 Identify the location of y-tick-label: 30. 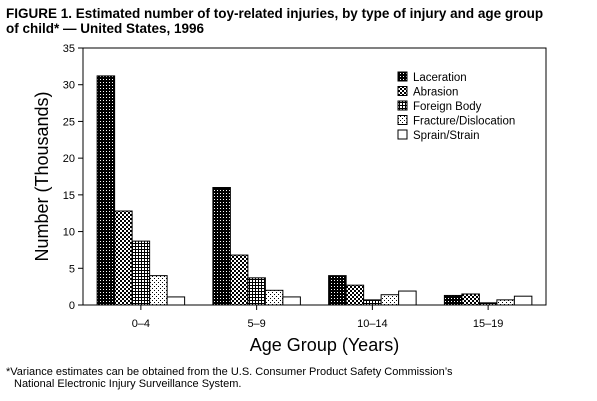
(69, 86).